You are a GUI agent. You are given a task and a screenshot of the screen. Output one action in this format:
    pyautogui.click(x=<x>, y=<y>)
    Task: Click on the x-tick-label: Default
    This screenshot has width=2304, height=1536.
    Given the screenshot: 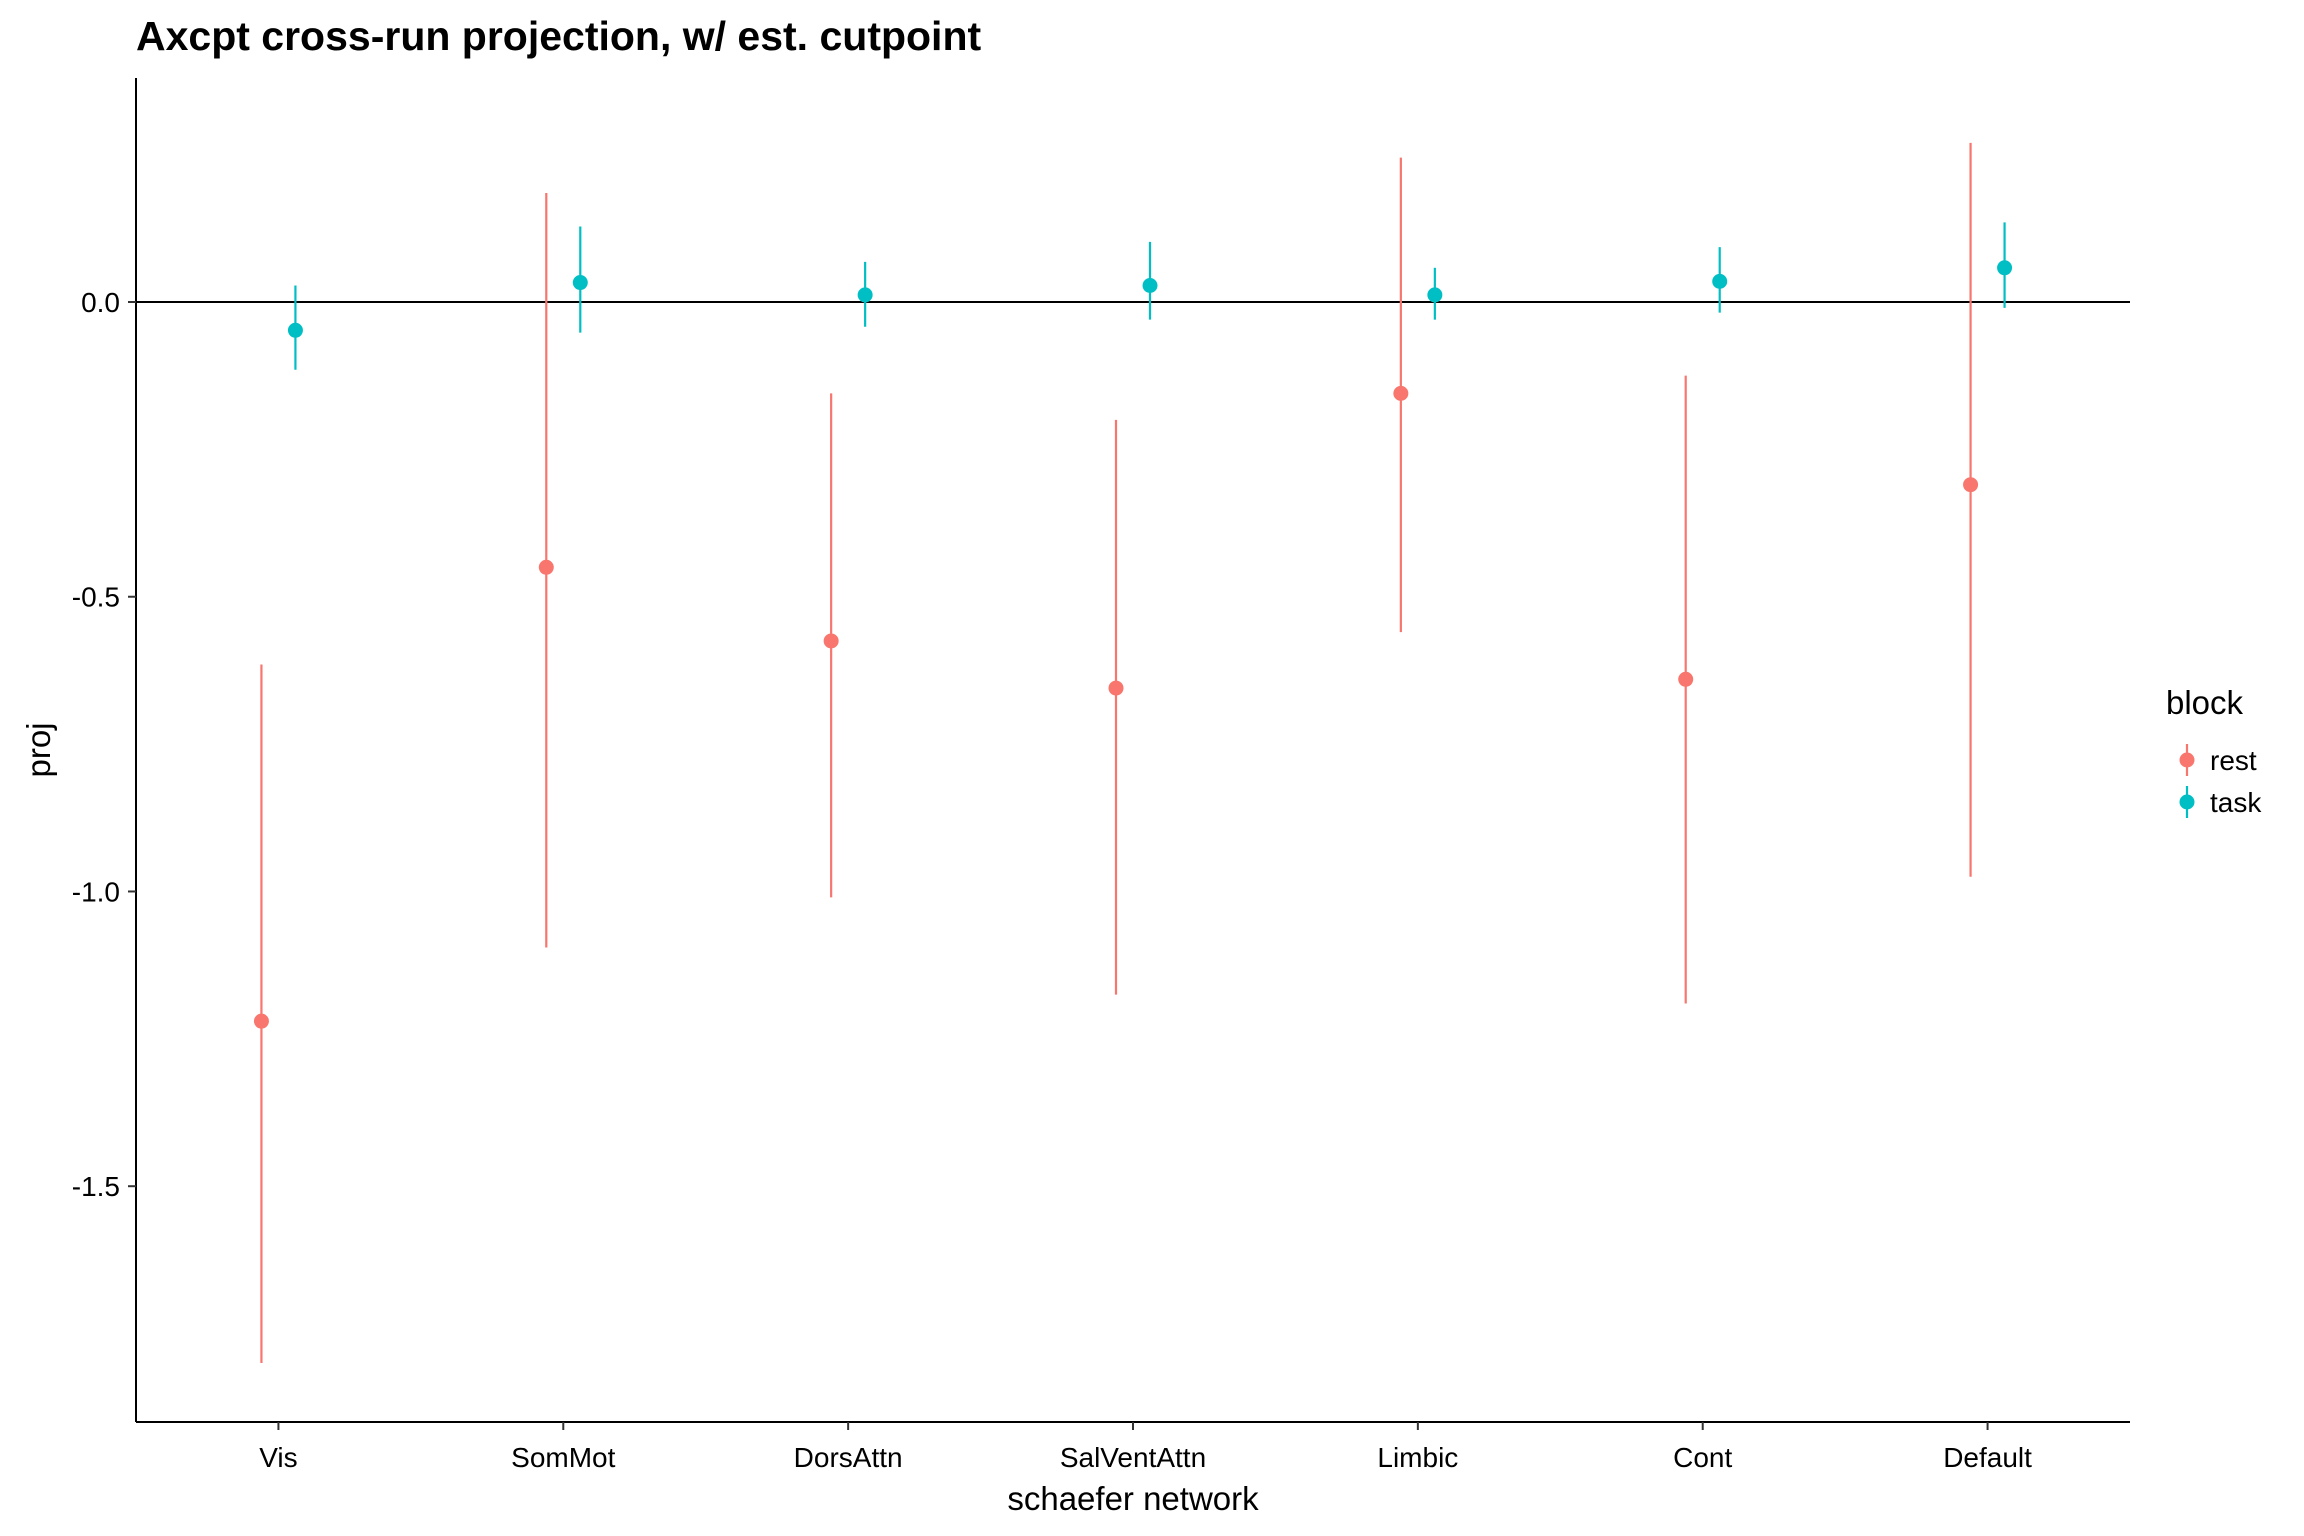 What is the action you would take?
    pyautogui.click(x=1987, y=1457)
    